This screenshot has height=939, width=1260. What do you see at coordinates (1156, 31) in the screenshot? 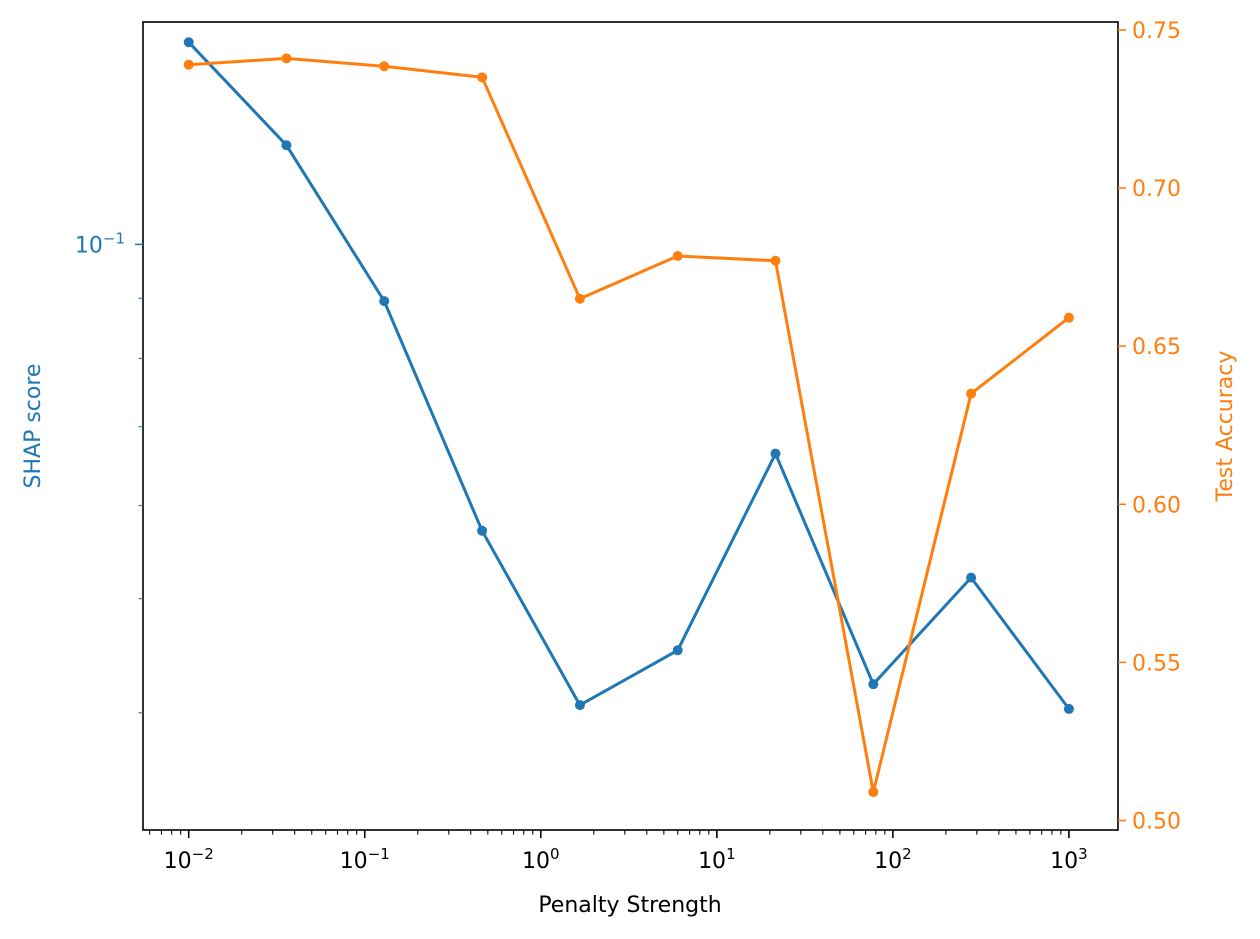
I see `y-right-tick-label: 0.75` at bounding box center [1156, 31].